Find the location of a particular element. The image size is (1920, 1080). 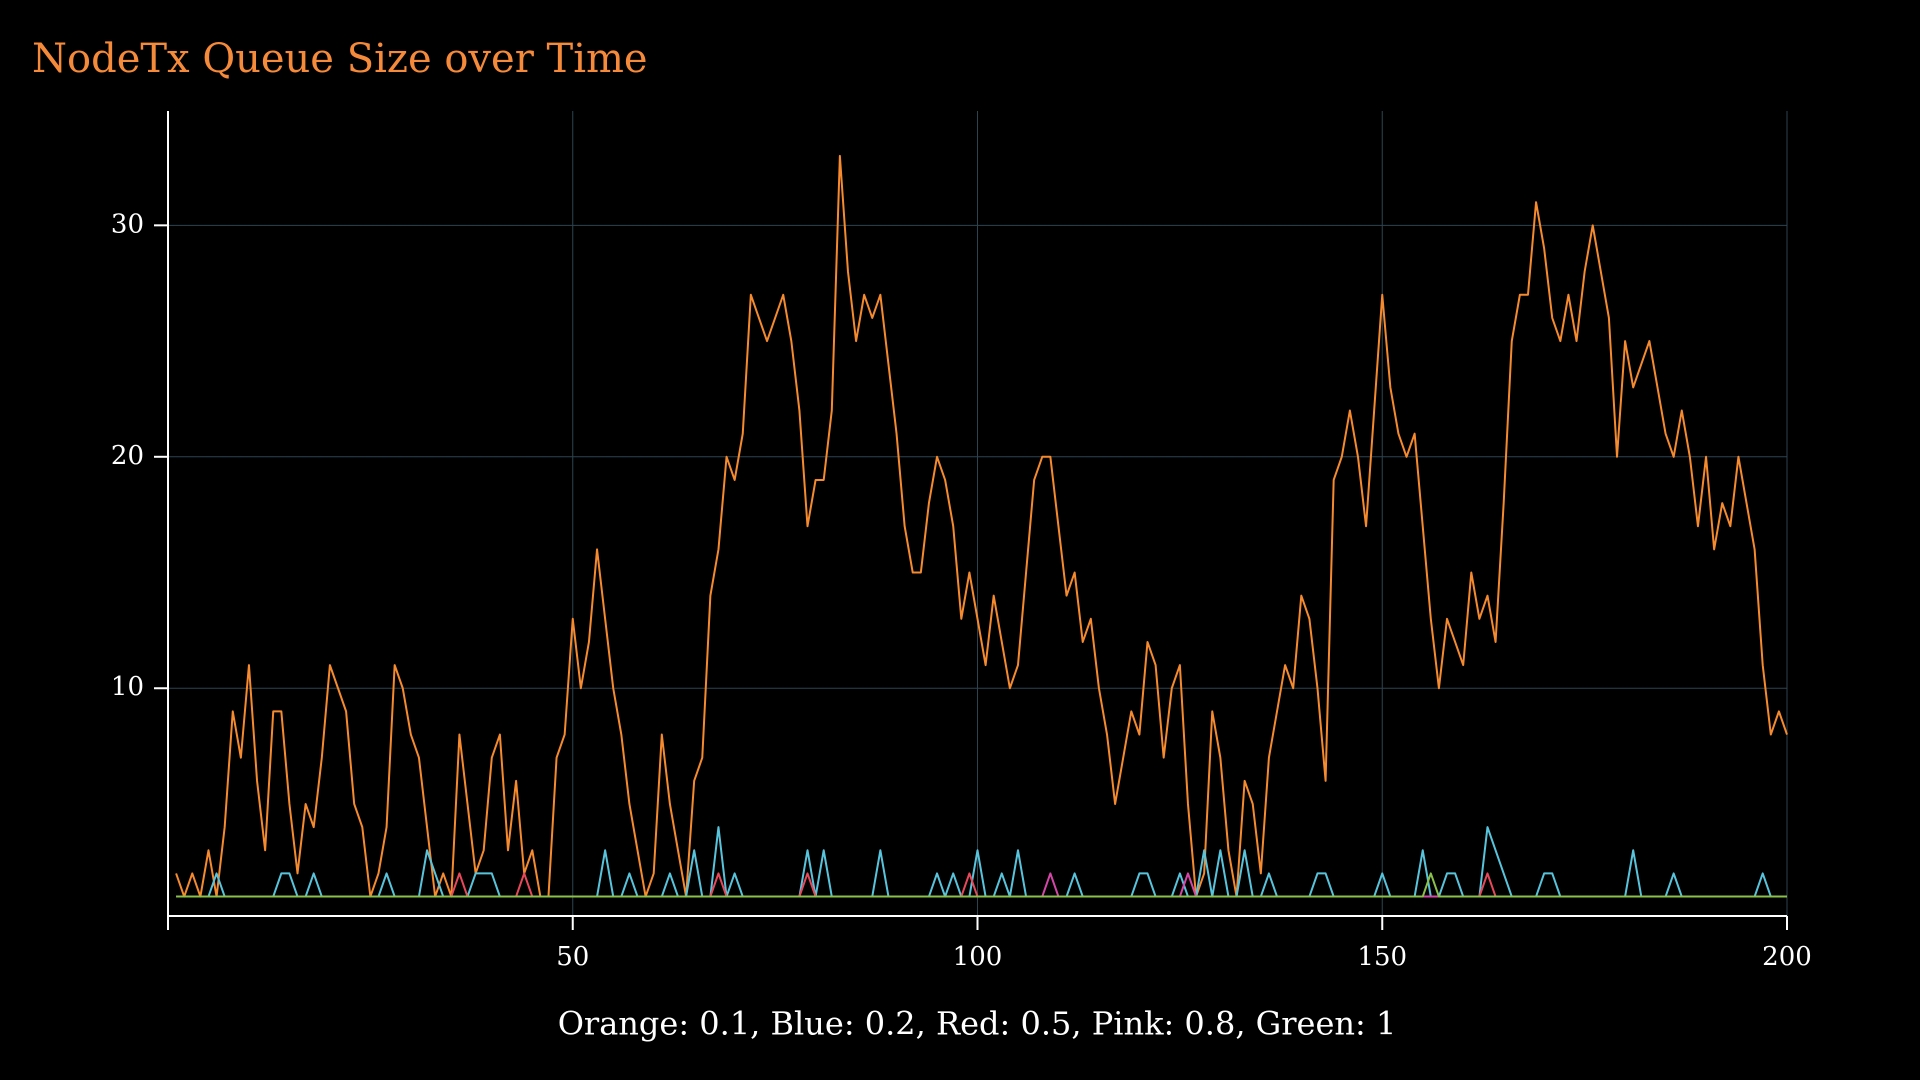

series-line is located at coordinates (981, 885).